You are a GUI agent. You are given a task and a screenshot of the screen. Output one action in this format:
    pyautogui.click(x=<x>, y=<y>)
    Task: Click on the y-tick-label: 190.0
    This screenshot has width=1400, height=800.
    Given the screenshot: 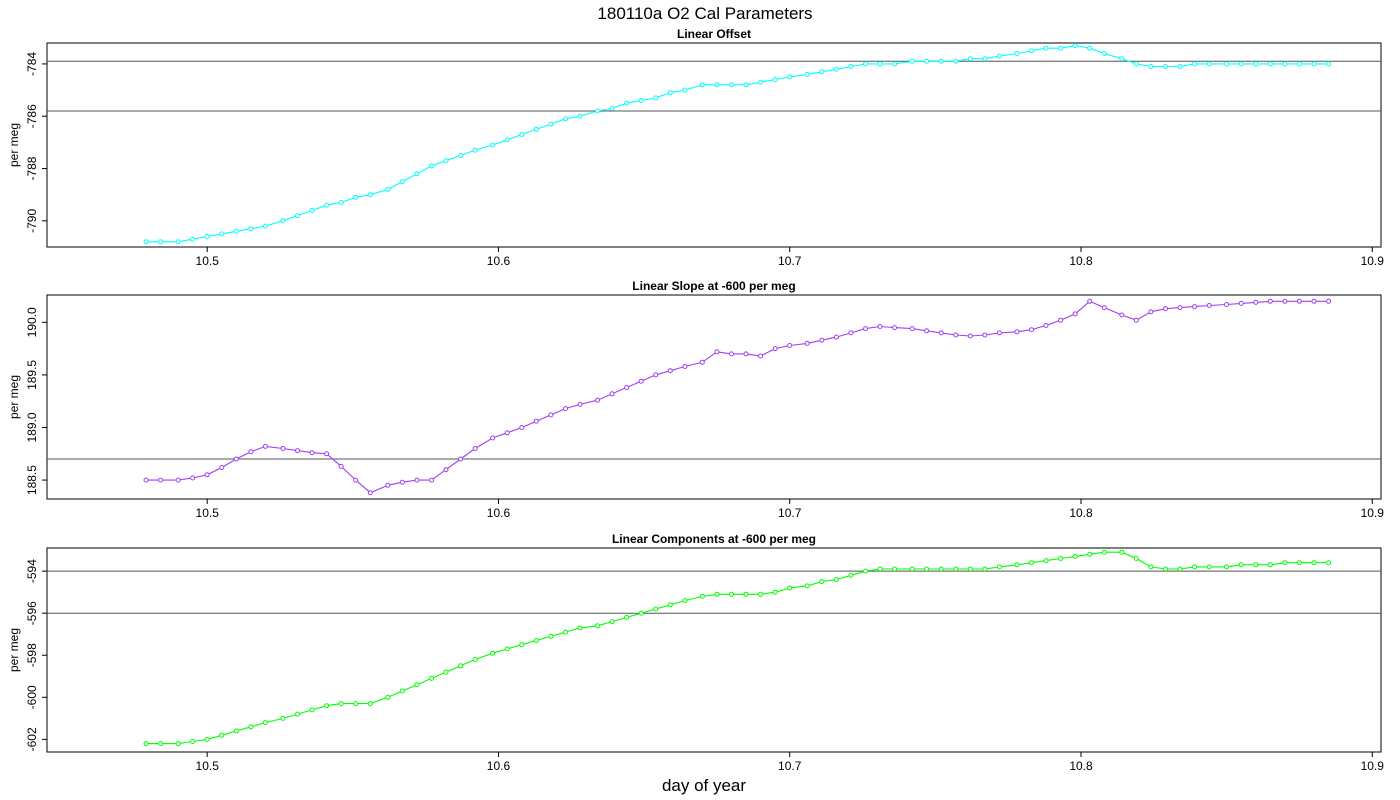 What is the action you would take?
    pyautogui.click(x=32, y=322)
    